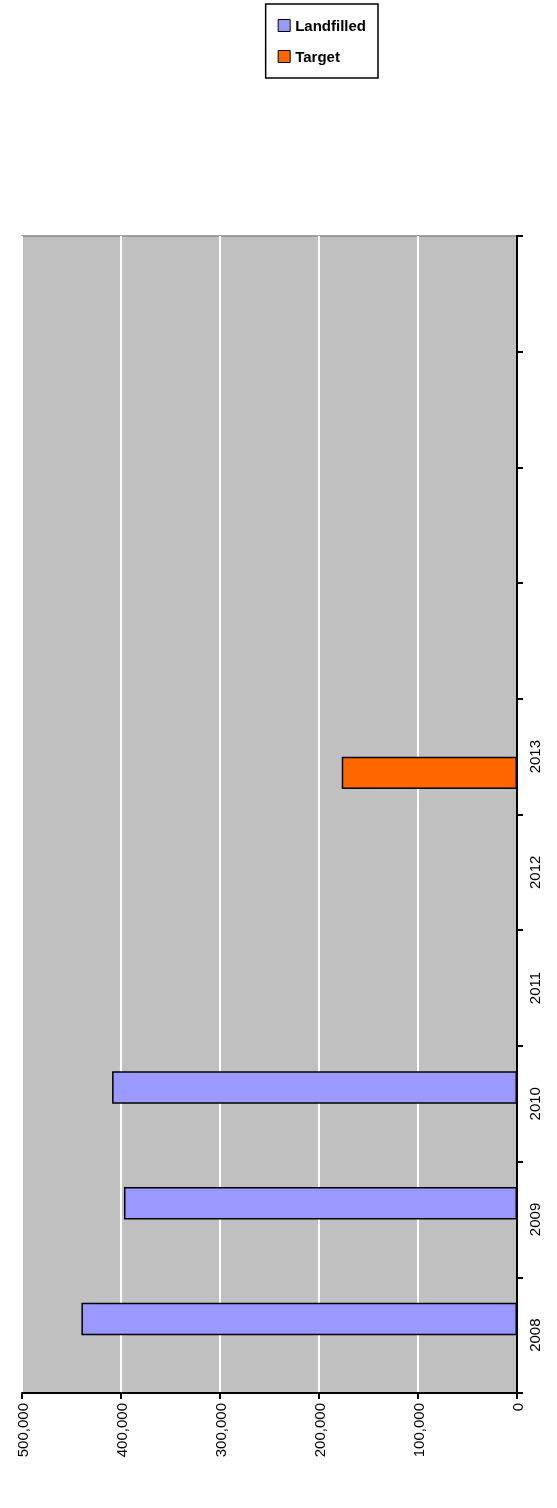 The image size is (557, 1508). What do you see at coordinates (317, 56) in the screenshot?
I see `legend-label: Target` at bounding box center [317, 56].